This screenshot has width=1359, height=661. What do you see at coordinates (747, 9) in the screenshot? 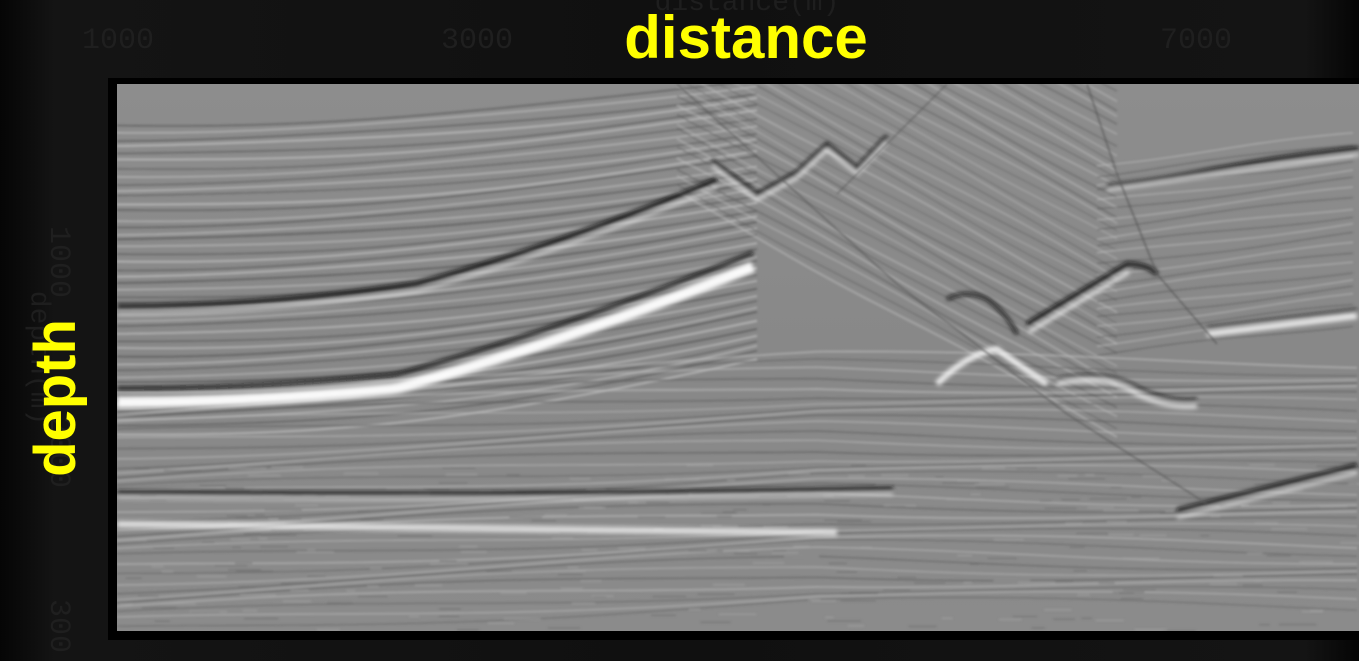
I see `faint-x-axis-label: distance(m)` at bounding box center [747, 9].